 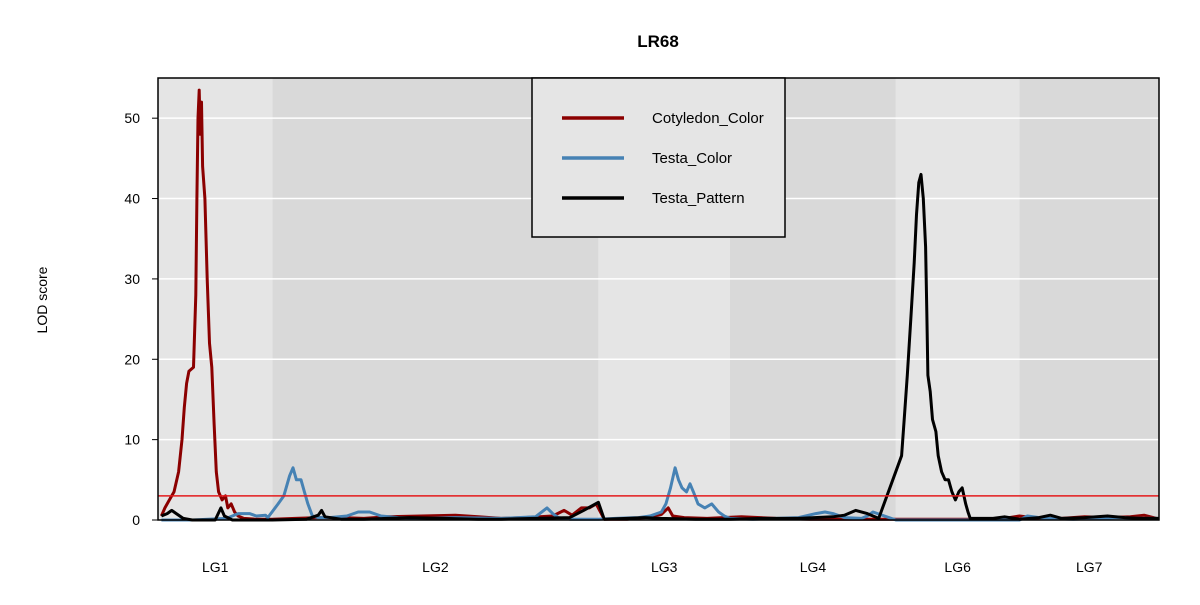 I want to click on legend: Cotyledon_Color Testa_Color Testa_Pattern, so click(x=658, y=157).